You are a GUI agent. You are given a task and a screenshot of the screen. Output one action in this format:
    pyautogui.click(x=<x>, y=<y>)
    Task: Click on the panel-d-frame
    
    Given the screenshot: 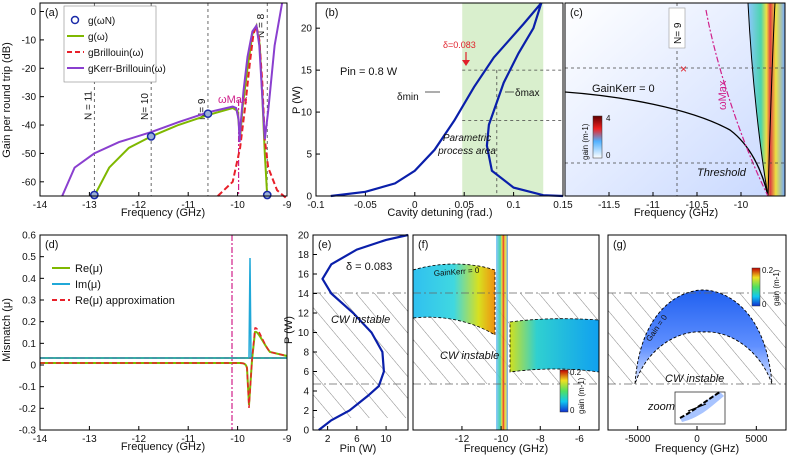 What is the action you would take?
    pyautogui.click(x=163, y=332)
    